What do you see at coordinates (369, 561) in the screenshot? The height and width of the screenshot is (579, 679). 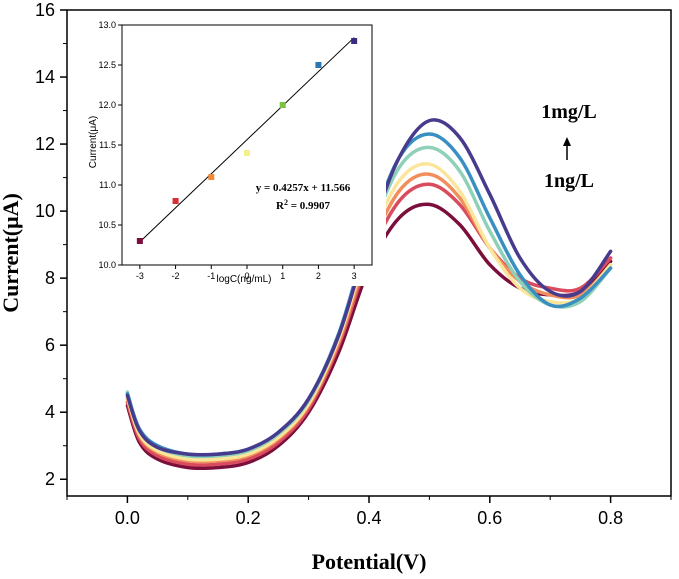 I see `main-x-axis-title: Potential(V)` at bounding box center [369, 561].